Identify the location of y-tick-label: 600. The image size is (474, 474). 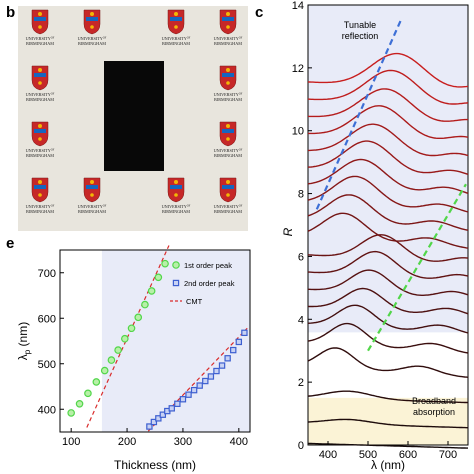
(47, 319).